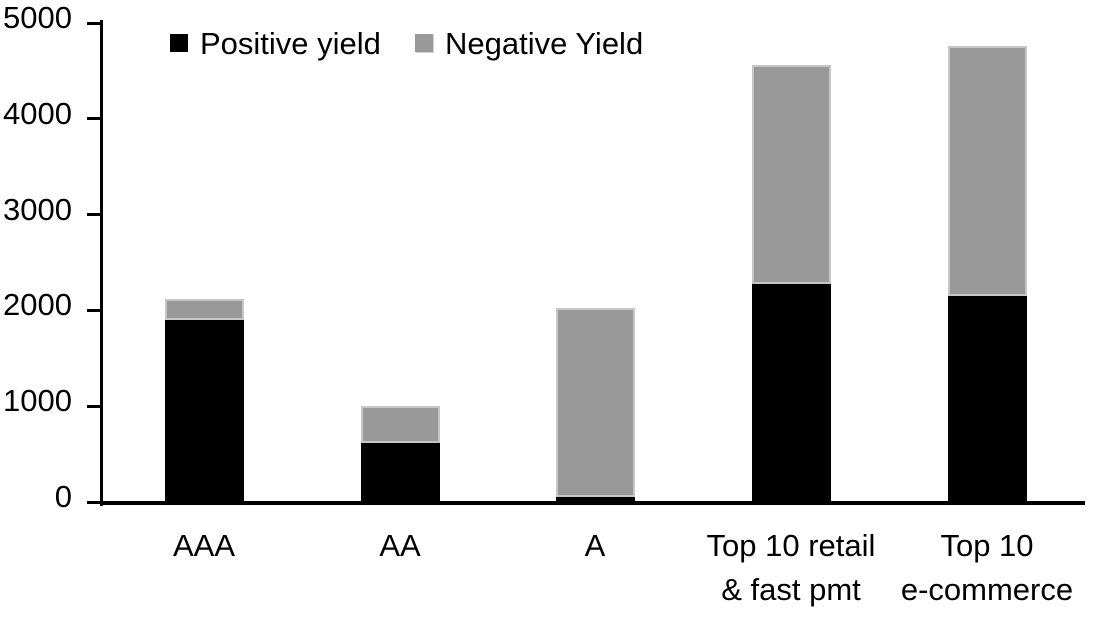 The image size is (1102, 618). I want to click on x-axis-category-label: A, so click(595, 545).